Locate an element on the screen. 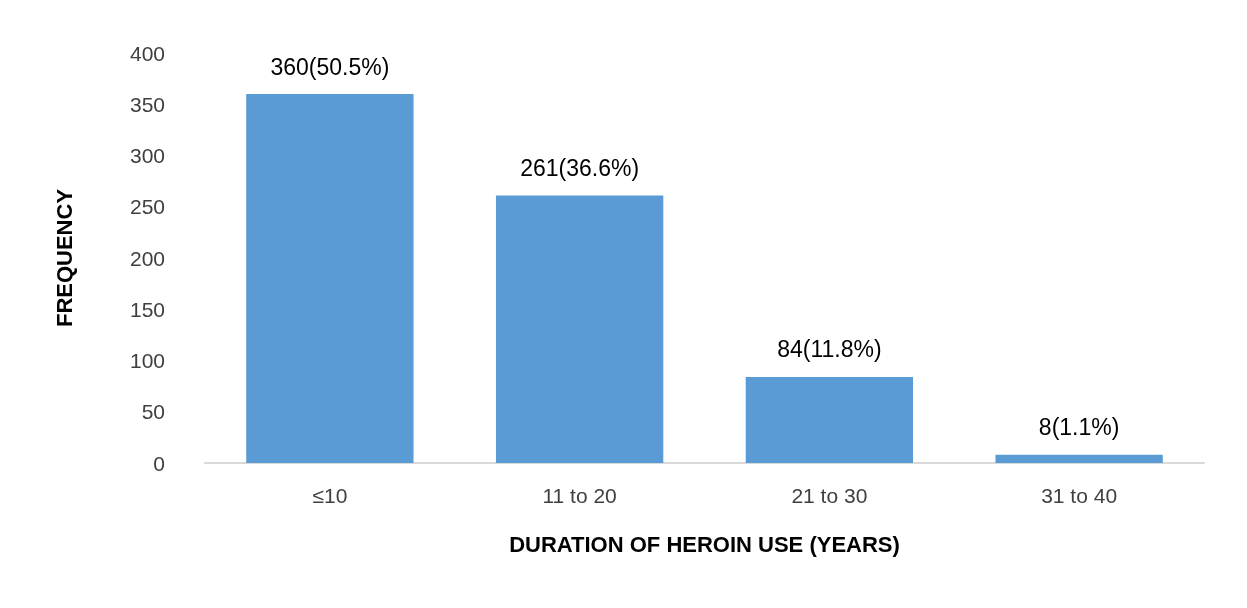 This screenshot has height=608, width=1247. data-label: 261(36.6%) is located at coordinates (580, 167).